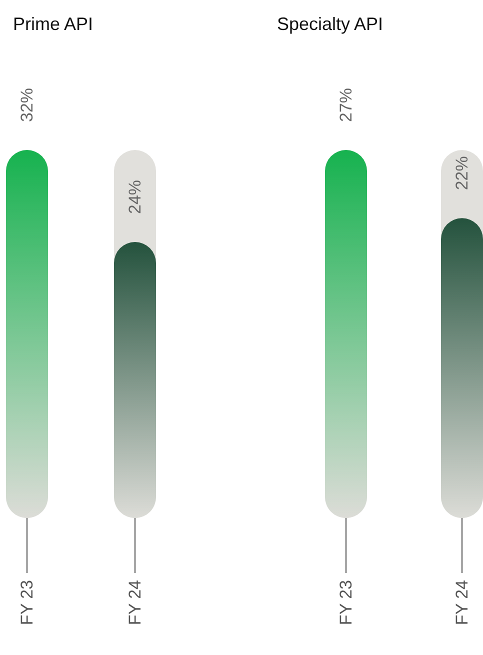 This screenshot has width=483, height=655. I want to click on chart-title: Prime API, so click(53, 24).